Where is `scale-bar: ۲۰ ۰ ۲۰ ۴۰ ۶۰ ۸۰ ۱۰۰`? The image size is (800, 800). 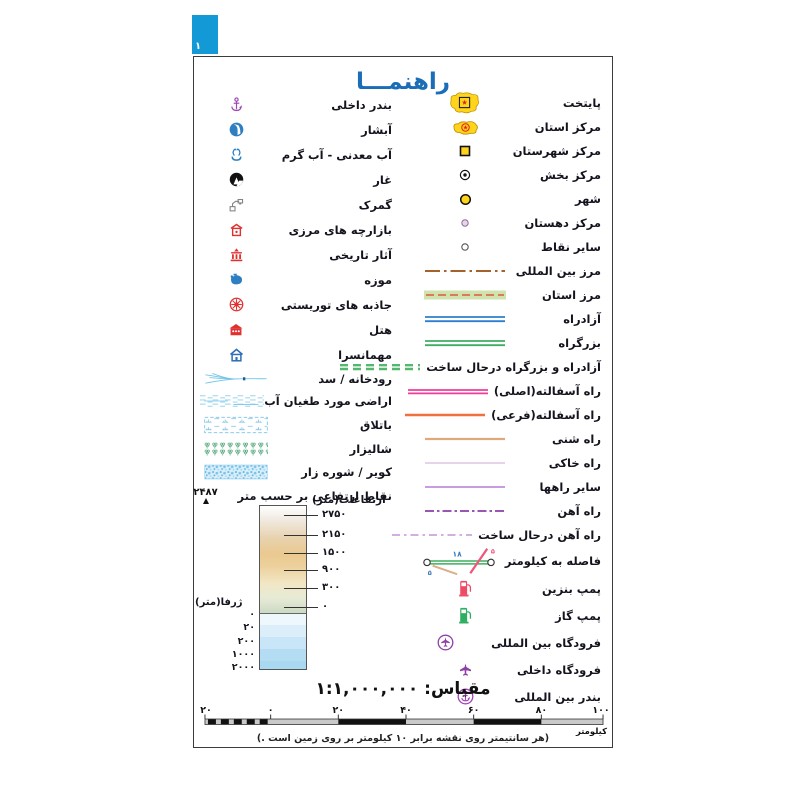 scale-bar: ۲۰ ۰ ۲۰ ۴۰ ۶۰ ۸۰ ۱۰۰ is located at coordinates (404, 721).